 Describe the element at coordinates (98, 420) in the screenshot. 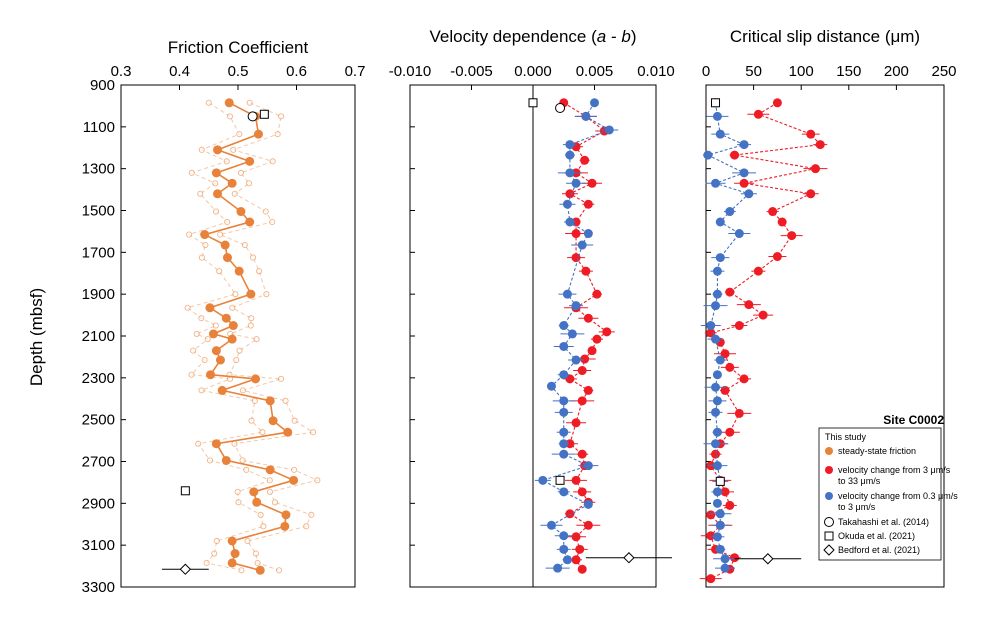

I see `ytick-label: 2500` at that location.